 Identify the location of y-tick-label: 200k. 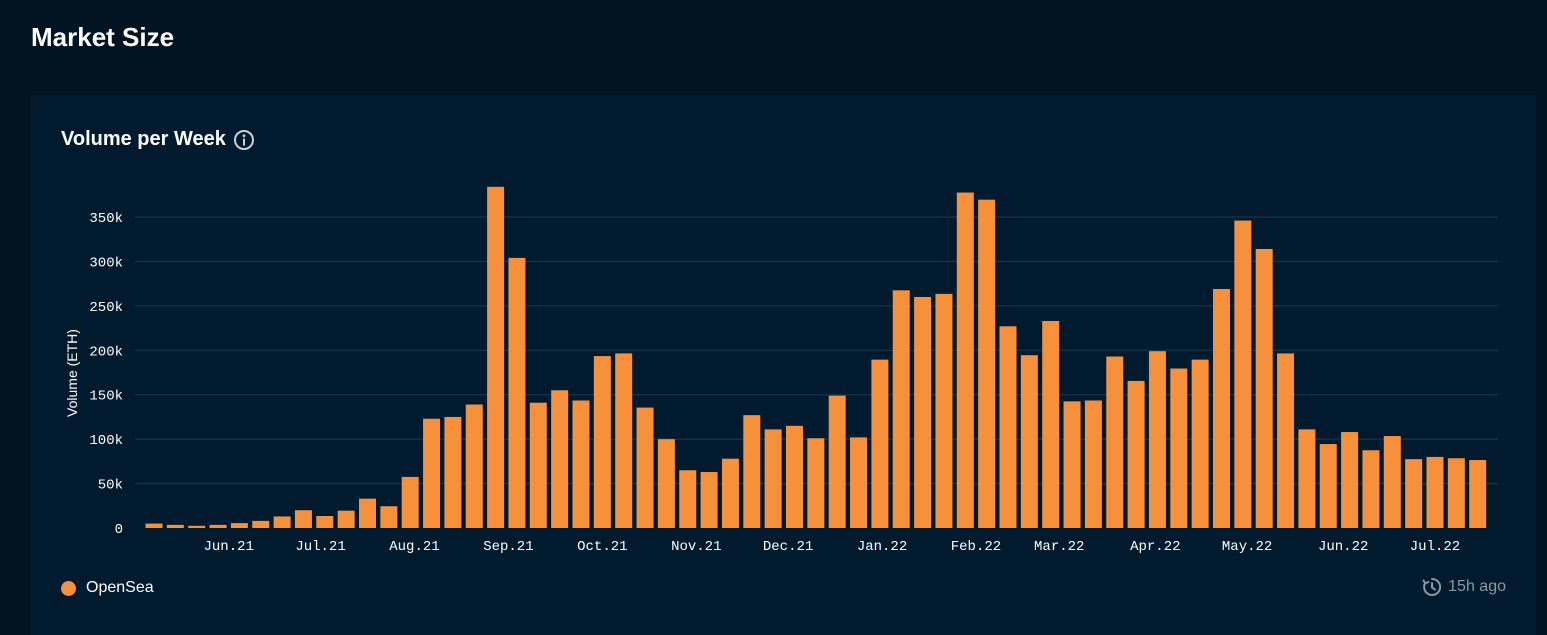
(106, 352).